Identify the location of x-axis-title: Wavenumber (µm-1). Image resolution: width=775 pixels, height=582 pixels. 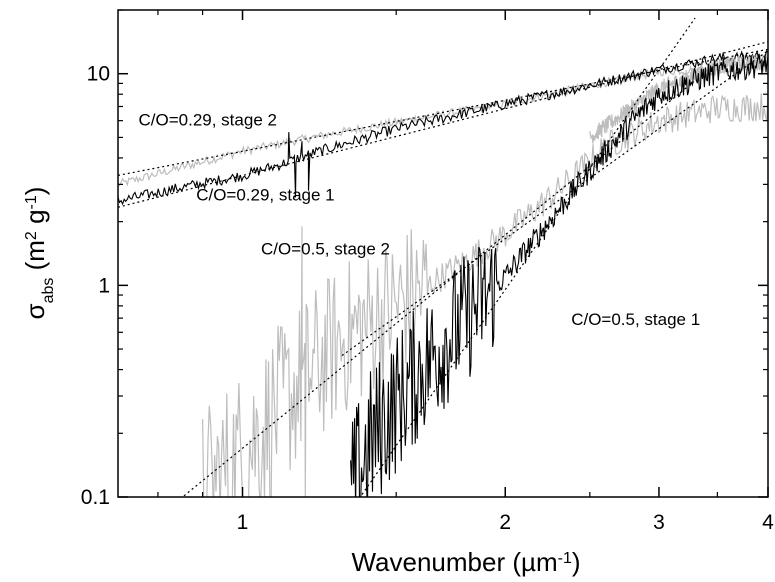
(465, 562).